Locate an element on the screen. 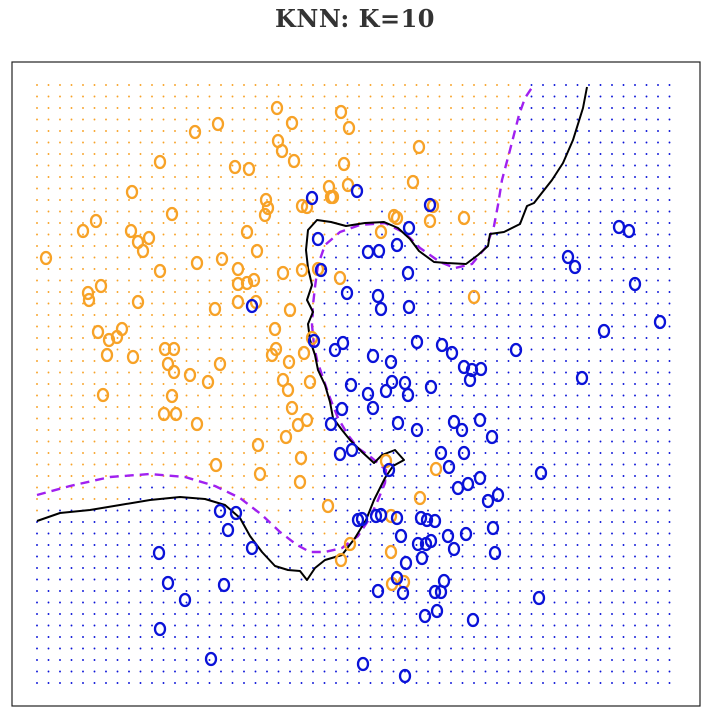  grid-dot-1951 is located at coordinates (577, 476).